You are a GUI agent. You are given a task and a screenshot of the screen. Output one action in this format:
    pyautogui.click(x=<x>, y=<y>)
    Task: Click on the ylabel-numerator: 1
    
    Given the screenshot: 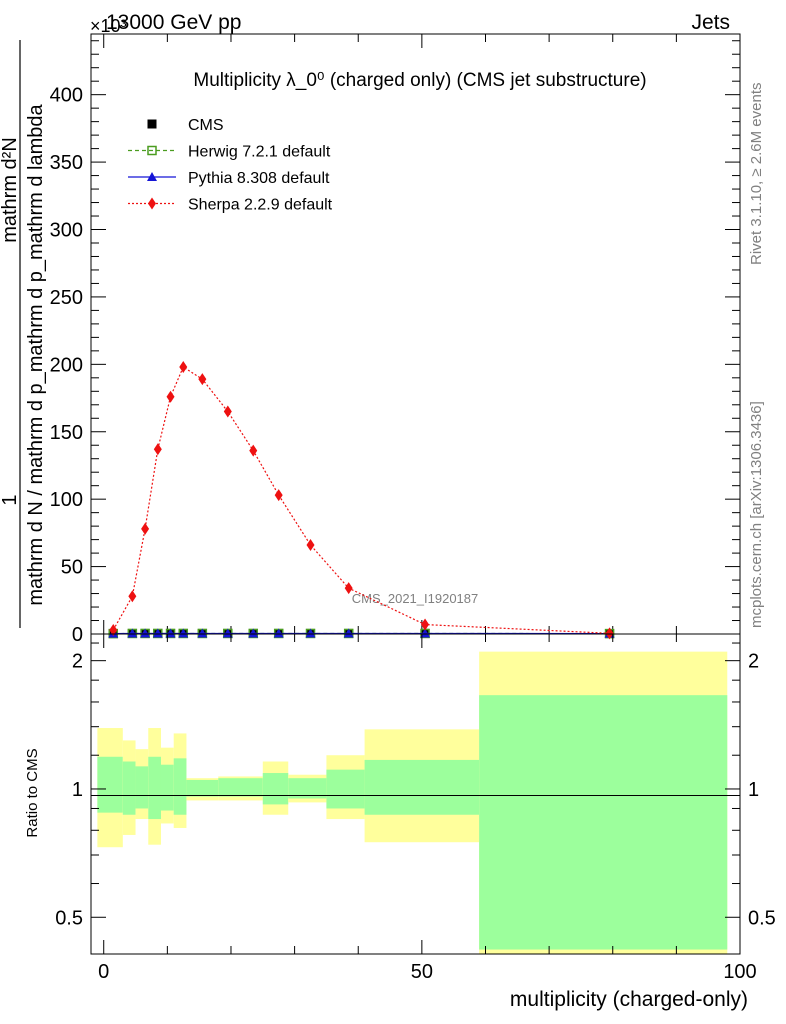 What is the action you would take?
    pyautogui.click(x=10, y=499)
    